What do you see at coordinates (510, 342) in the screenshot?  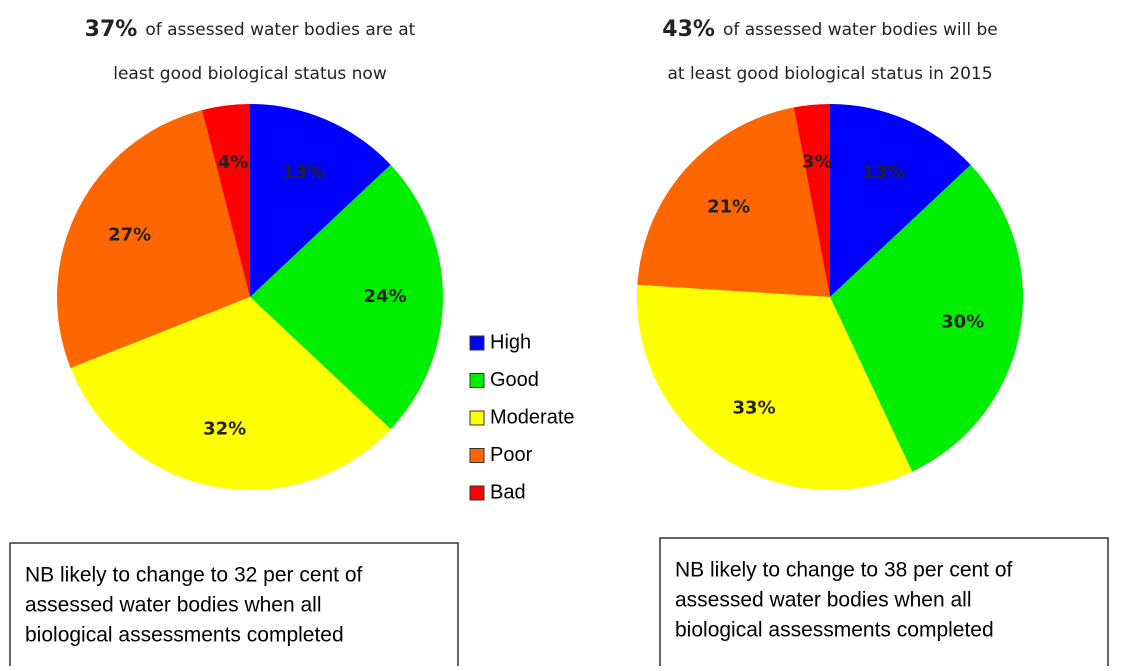 I see `legend-label: High` at bounding box center [510, 342].